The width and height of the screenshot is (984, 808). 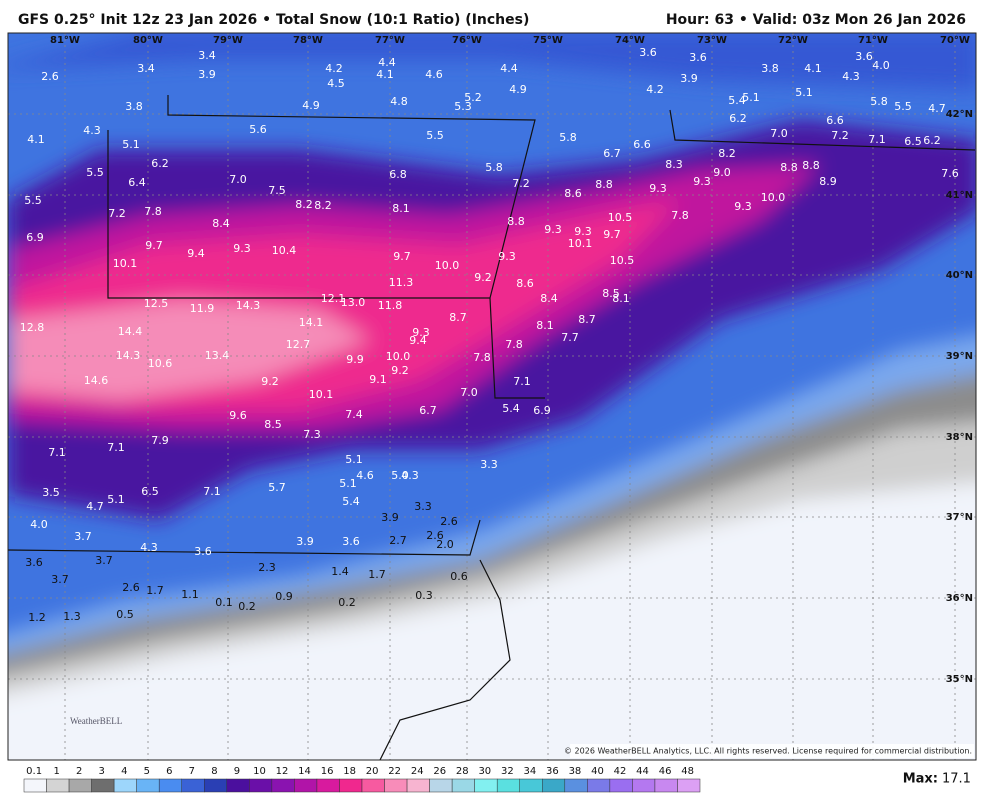 What do you see at coordinates (37, 617) in the screenshot?
I see `snow-label: 1.2` at bounding box center [37, 617].